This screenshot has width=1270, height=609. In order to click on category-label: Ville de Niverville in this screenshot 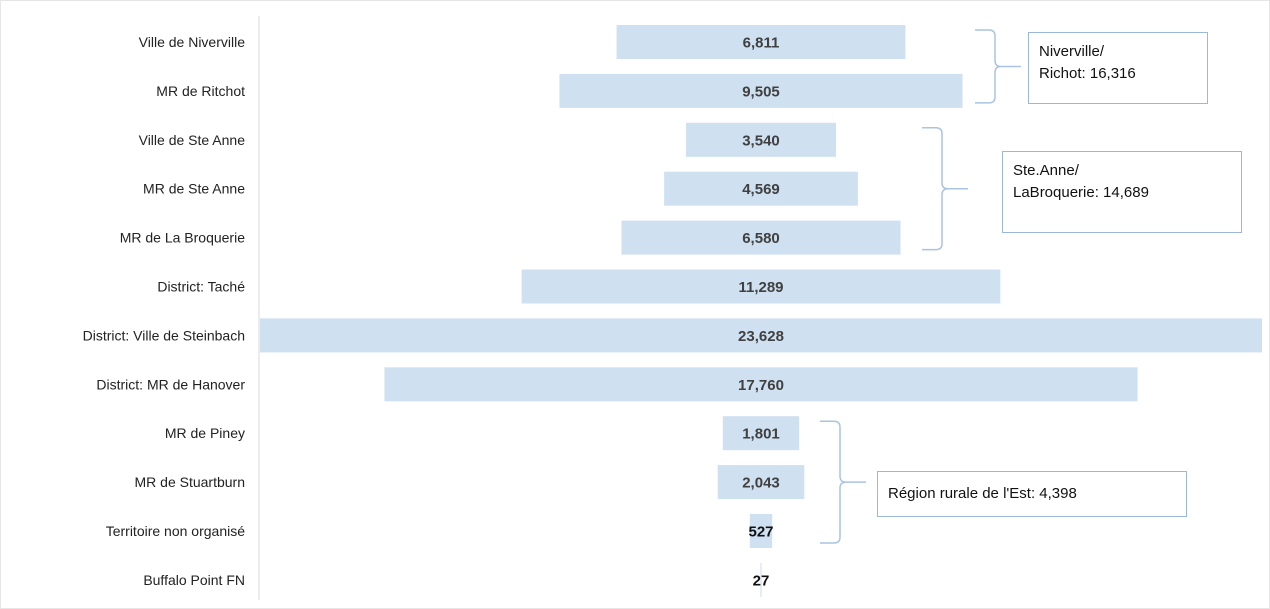, I will do `click(192, 42)`.